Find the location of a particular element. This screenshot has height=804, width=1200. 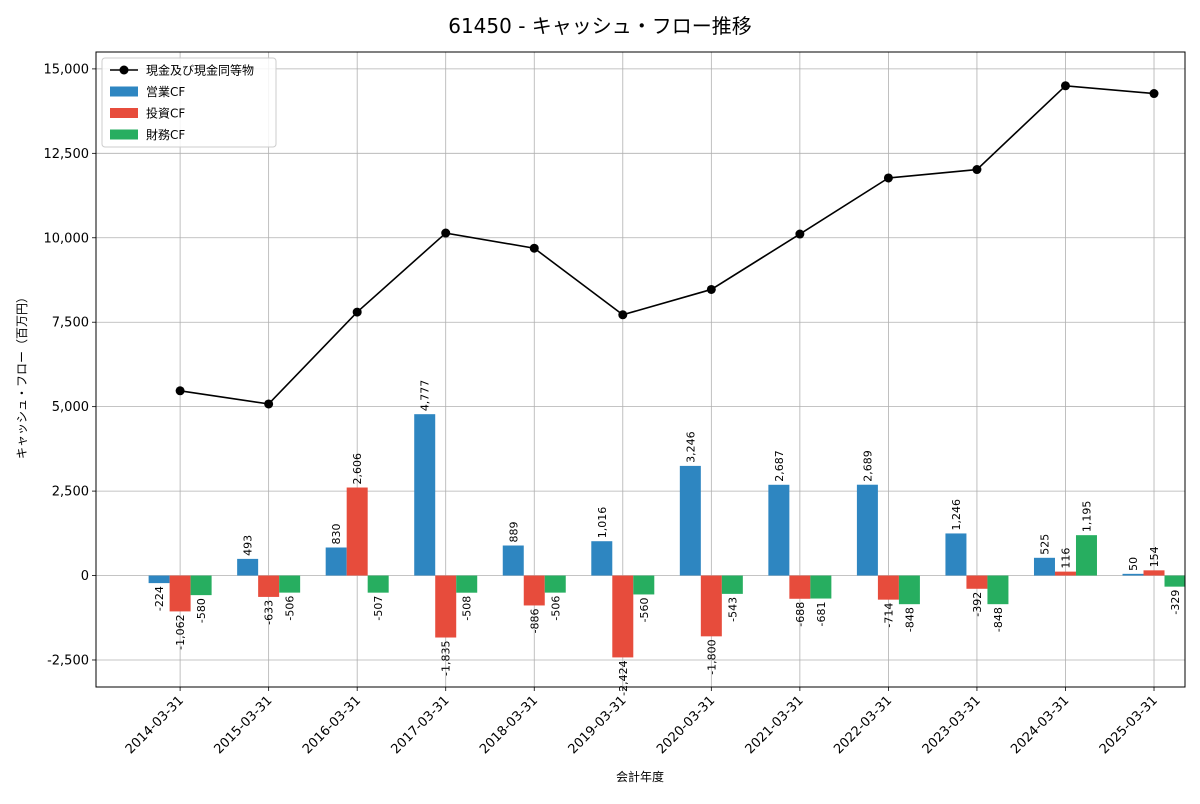

data-label-営業CF: 50 is located at coordinates (1133, 564).